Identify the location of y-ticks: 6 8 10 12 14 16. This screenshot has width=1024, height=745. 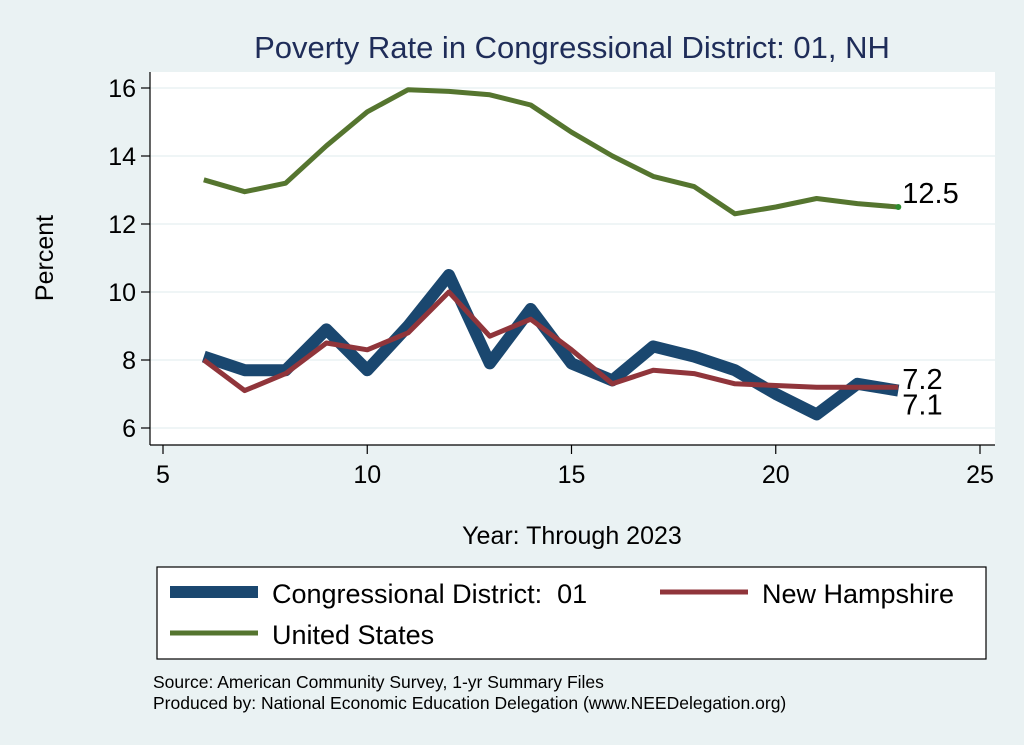
(129, 259).